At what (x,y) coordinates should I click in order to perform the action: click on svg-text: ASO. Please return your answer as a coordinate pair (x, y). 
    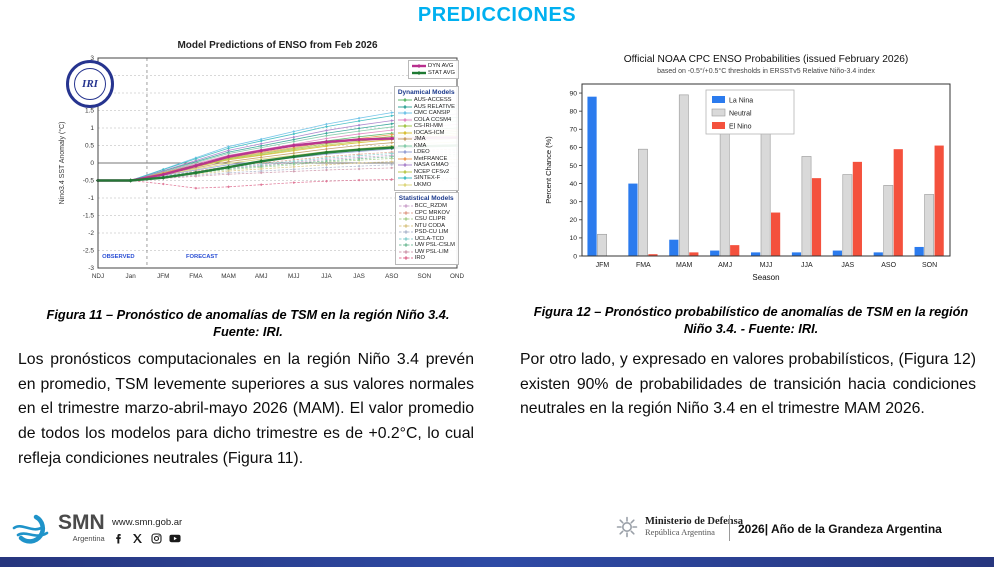
    Looking at the image, I should click on (391, 276).